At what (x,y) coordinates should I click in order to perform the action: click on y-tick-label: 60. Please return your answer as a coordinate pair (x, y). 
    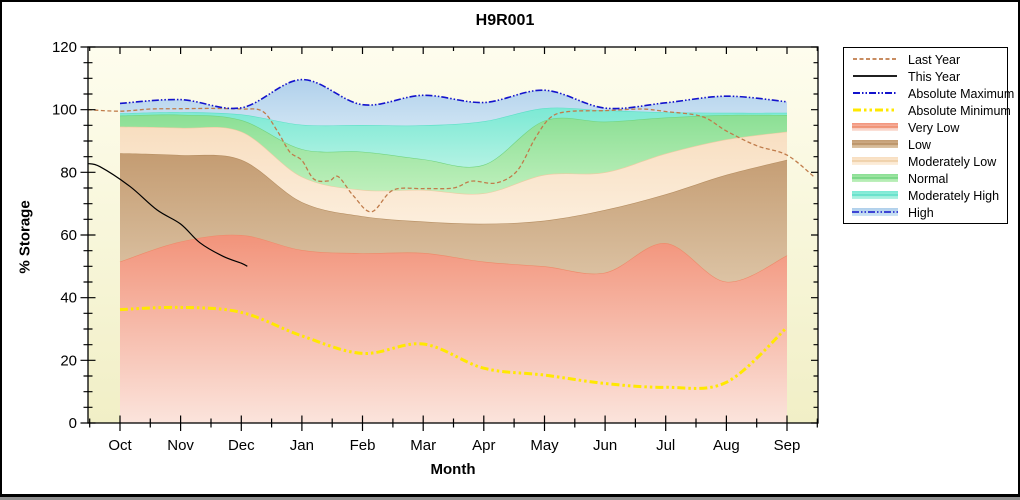
    Looking at the image, I should click on (68, 235).